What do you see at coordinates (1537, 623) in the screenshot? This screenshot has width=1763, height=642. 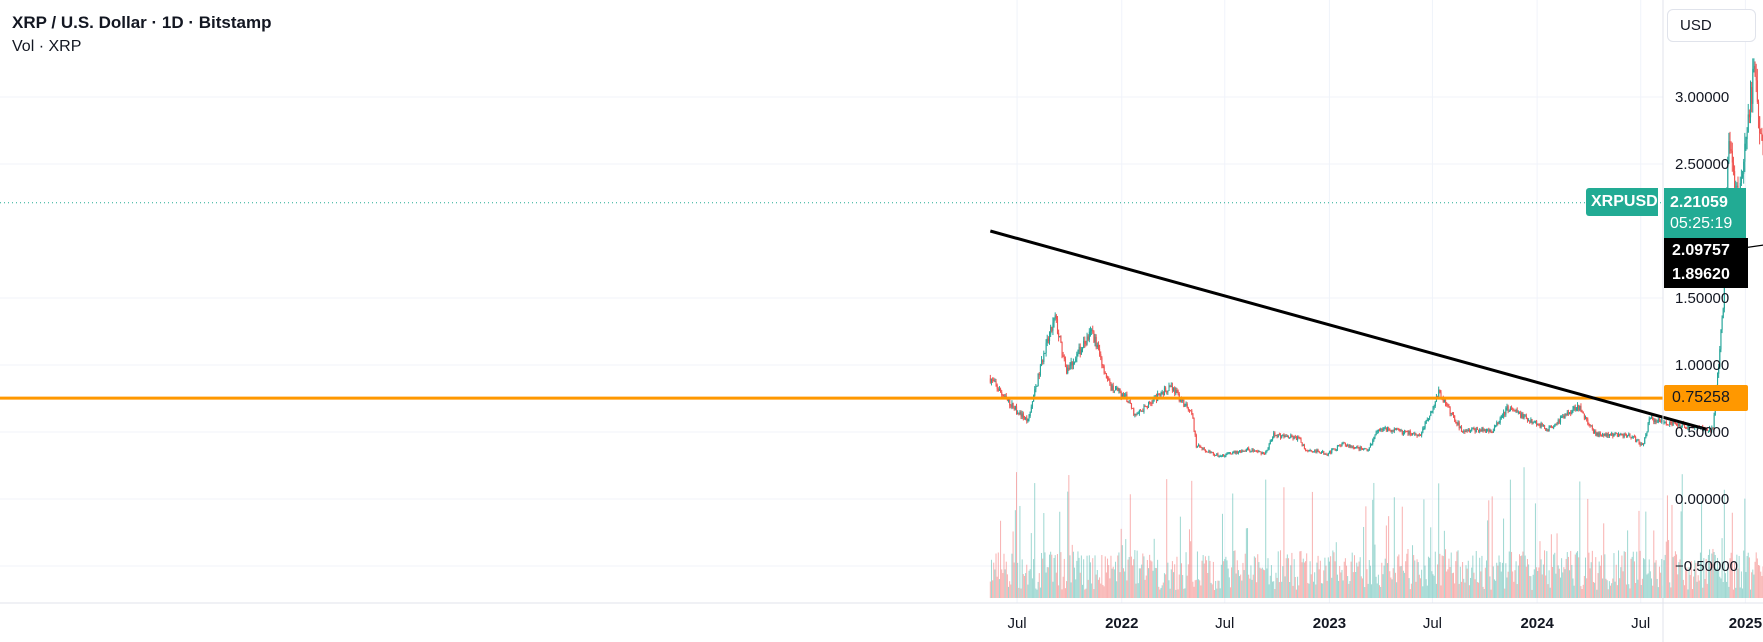 I see `time-tick-label: 2024` at bounding box center [1537, 623].